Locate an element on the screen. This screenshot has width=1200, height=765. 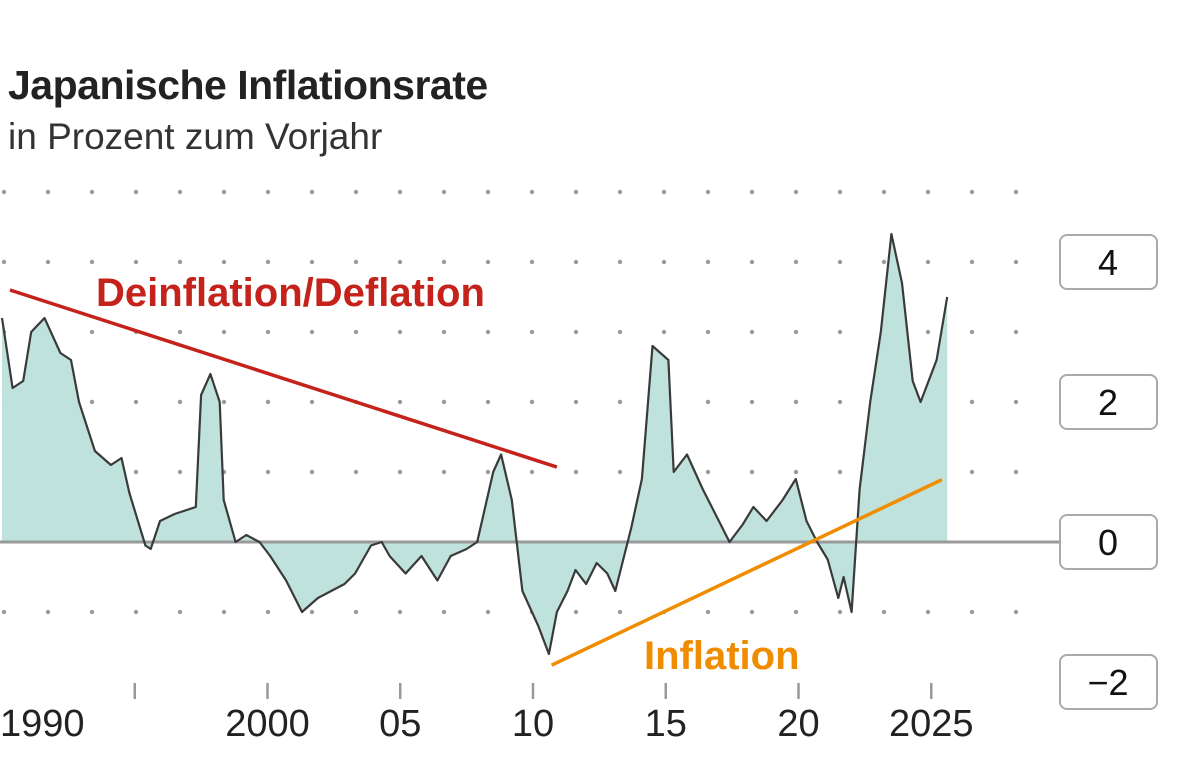
x-axis: 1990 2000 05 10 15 20 2025 is located at coordinates (487, 714).